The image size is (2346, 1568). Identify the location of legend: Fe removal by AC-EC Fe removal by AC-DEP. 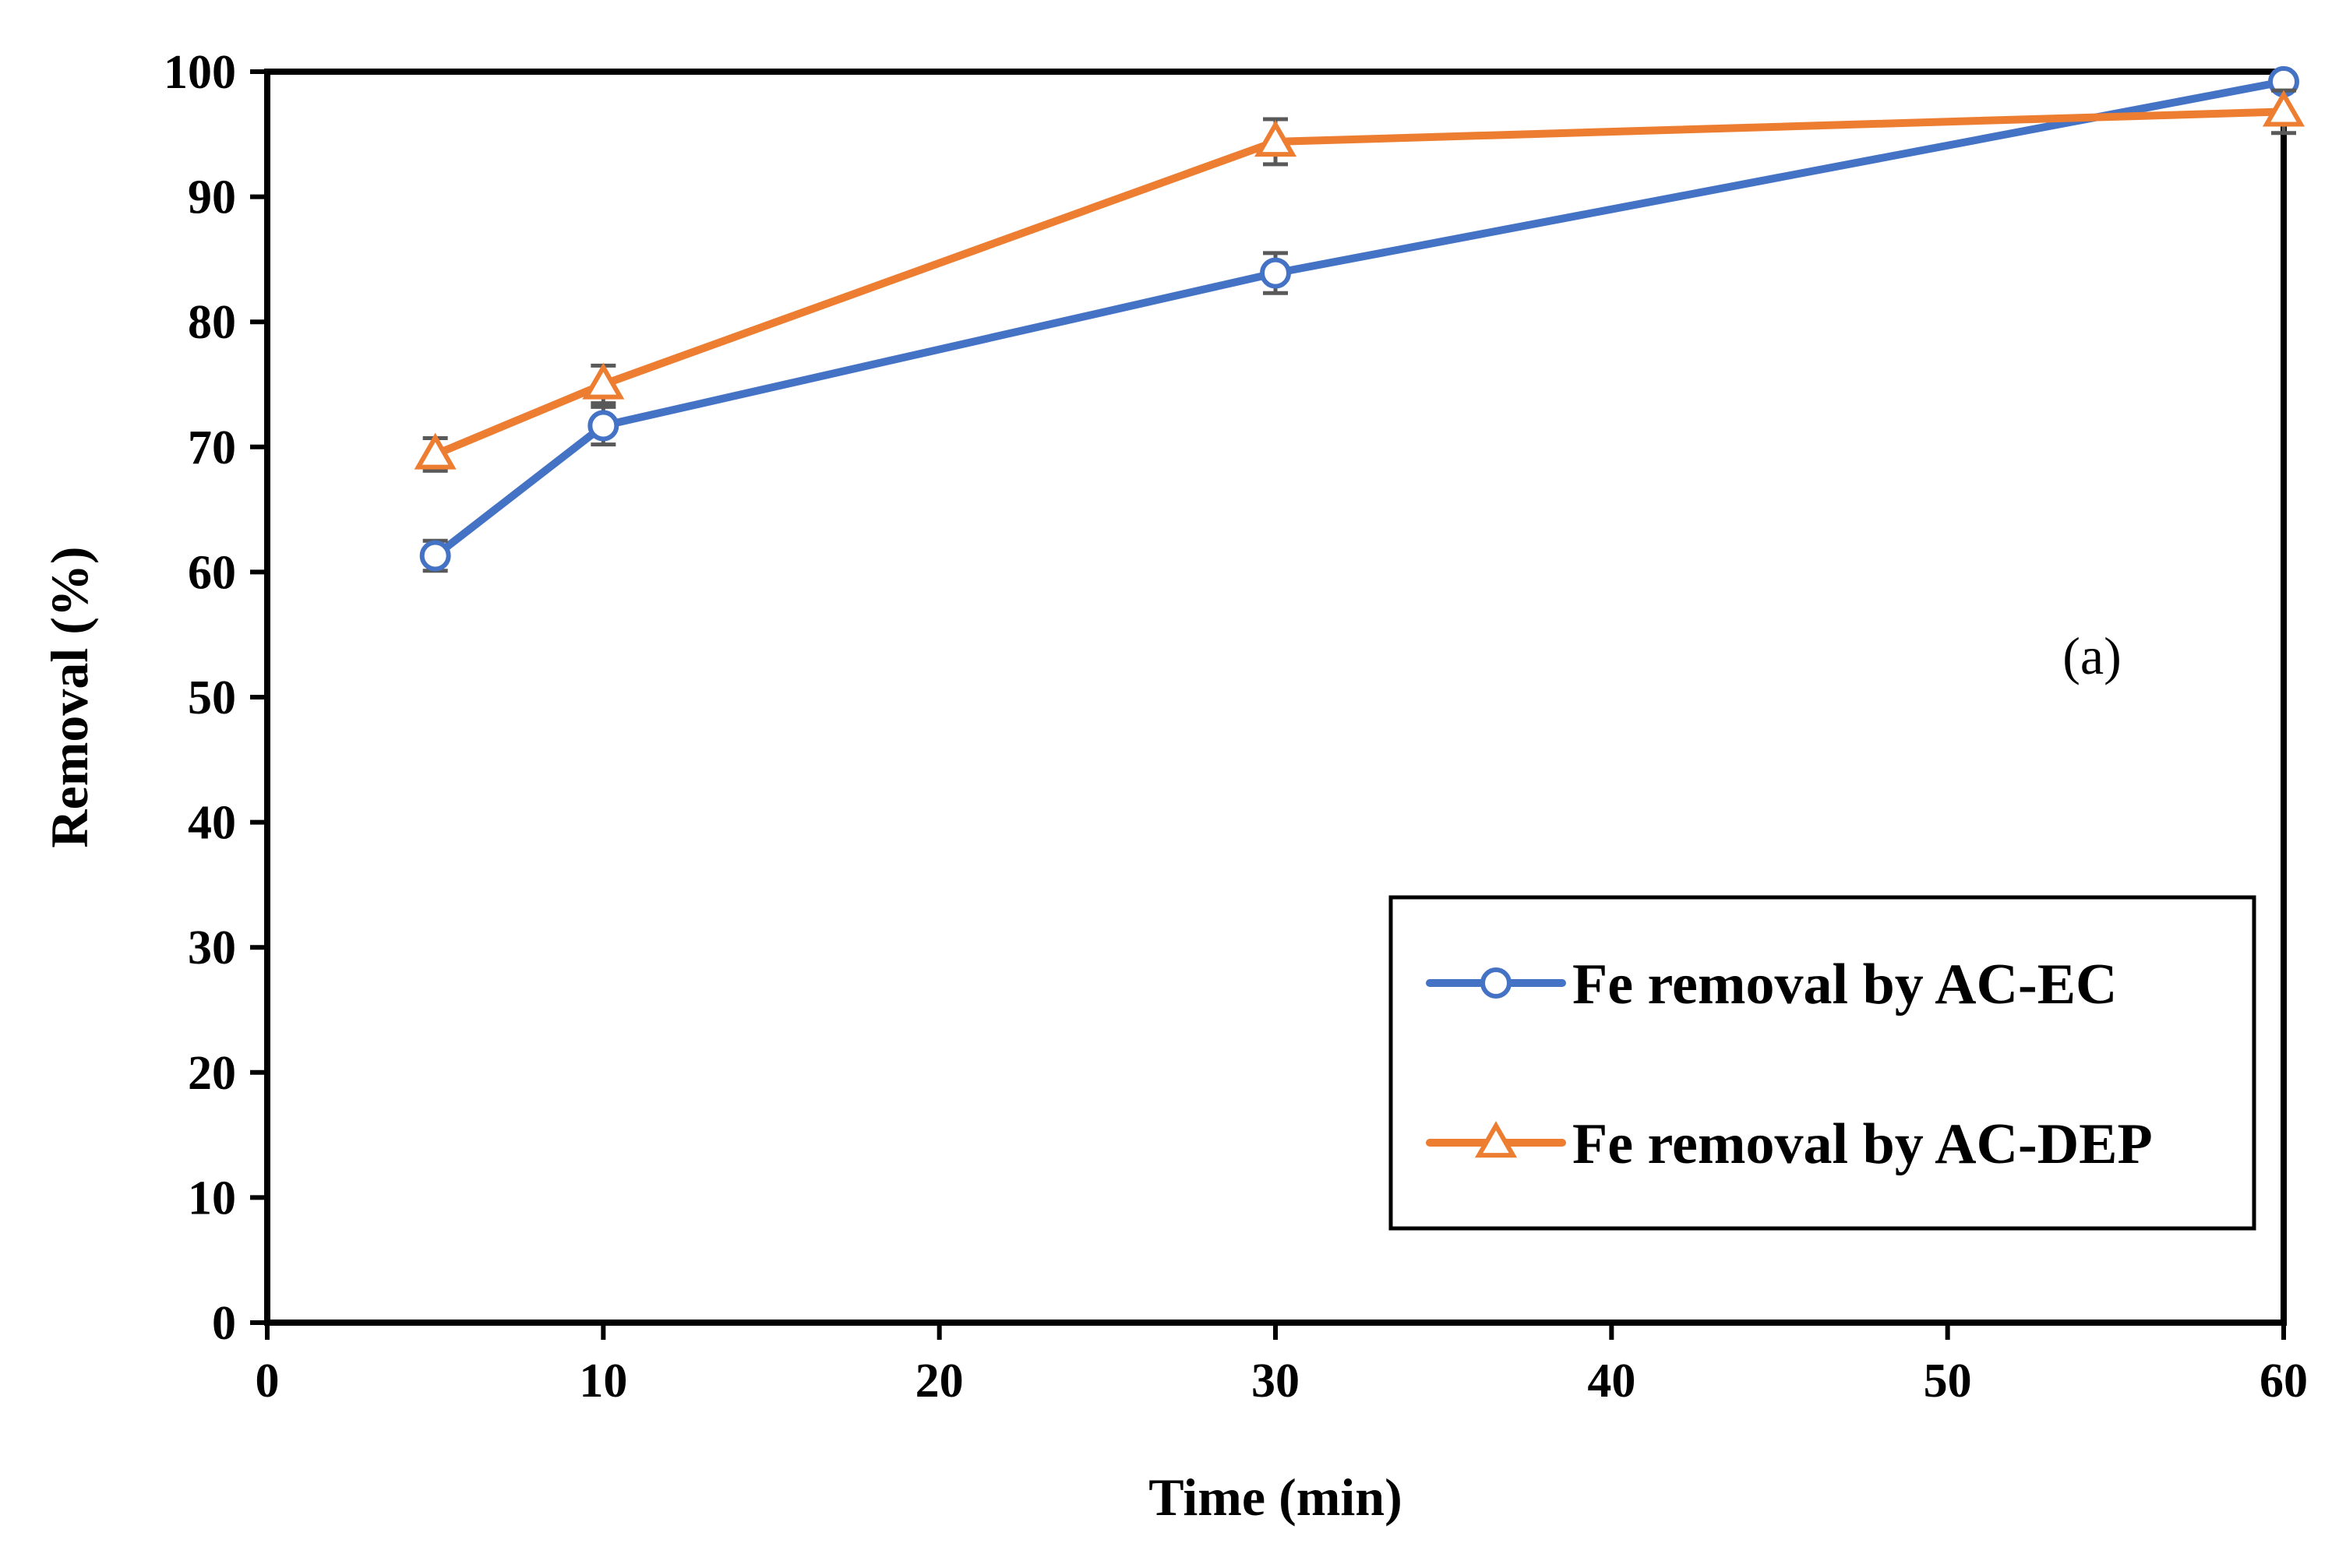
(1822, 1063).